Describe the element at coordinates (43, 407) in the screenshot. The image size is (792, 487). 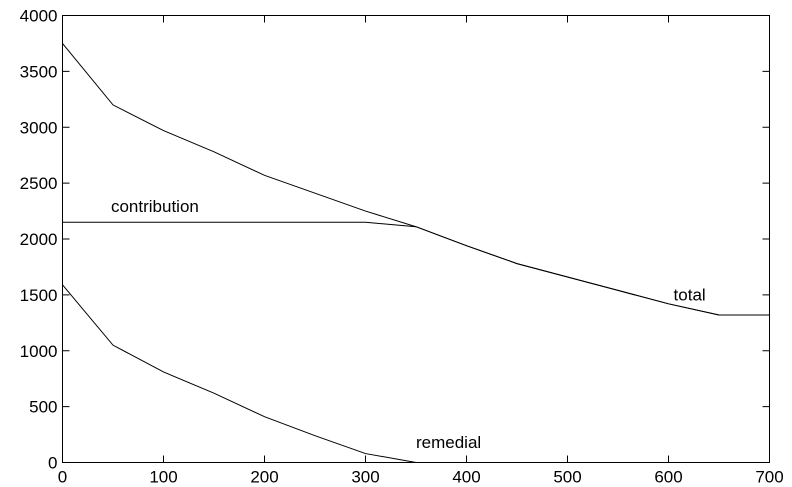
I see `y-tick-label-1: 500` at that location.